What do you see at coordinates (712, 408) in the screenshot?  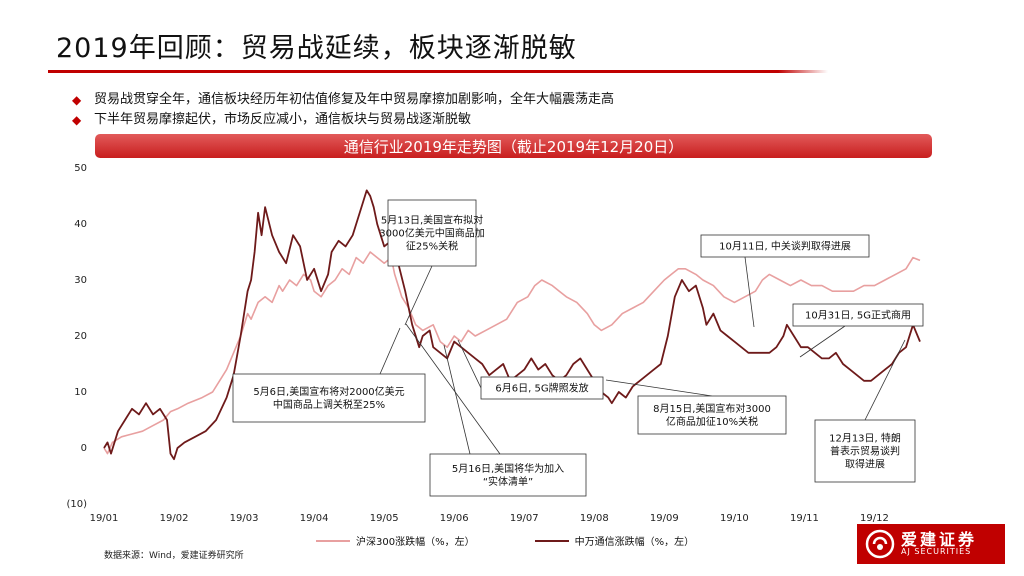 I see `annotation-text: 8月15日,美国宣布对3000` at bounding box center [712, 408].